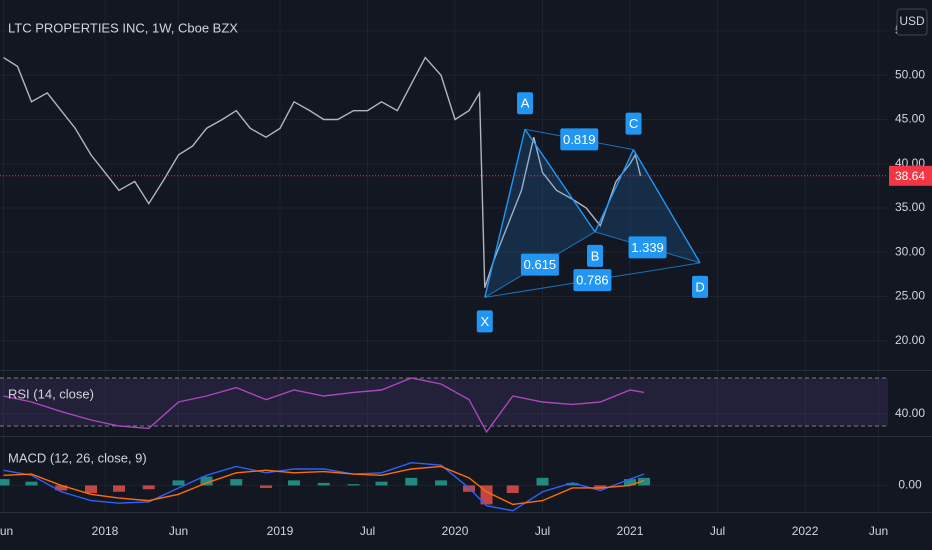 This screenshot has width=932, height=550. Describe the element at coordinates (910, 74) in the screenshot. I see `y-tick-label: 50.00` at that location.